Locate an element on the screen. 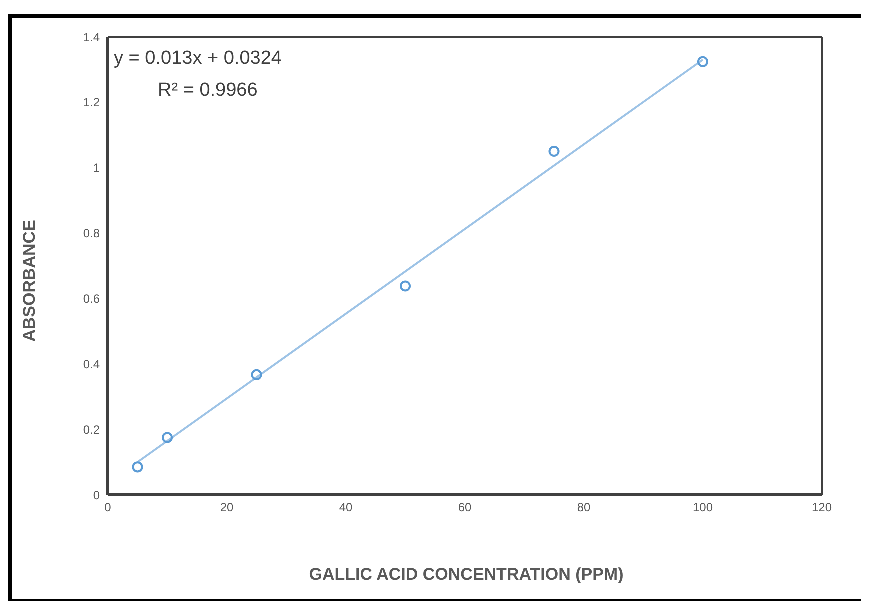 The height and width of the screenshot is (613, 873). y-tick-label: 0.8 is located at coordinates (91, 233).